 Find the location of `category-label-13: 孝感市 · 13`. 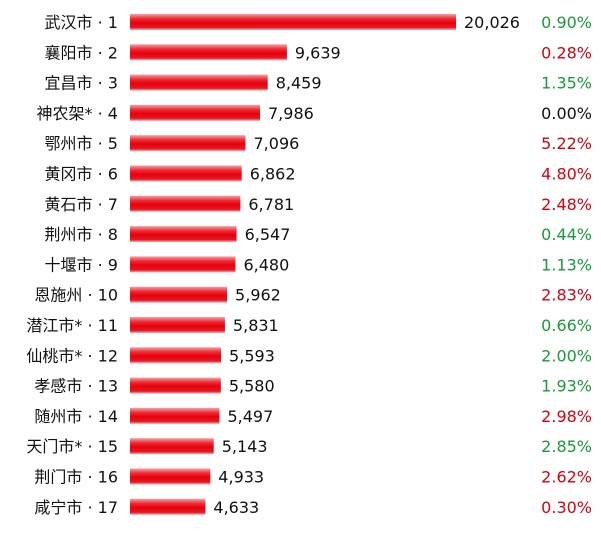

category-label-13: 孝感市 · 13 is located at coordinates (76, 386).